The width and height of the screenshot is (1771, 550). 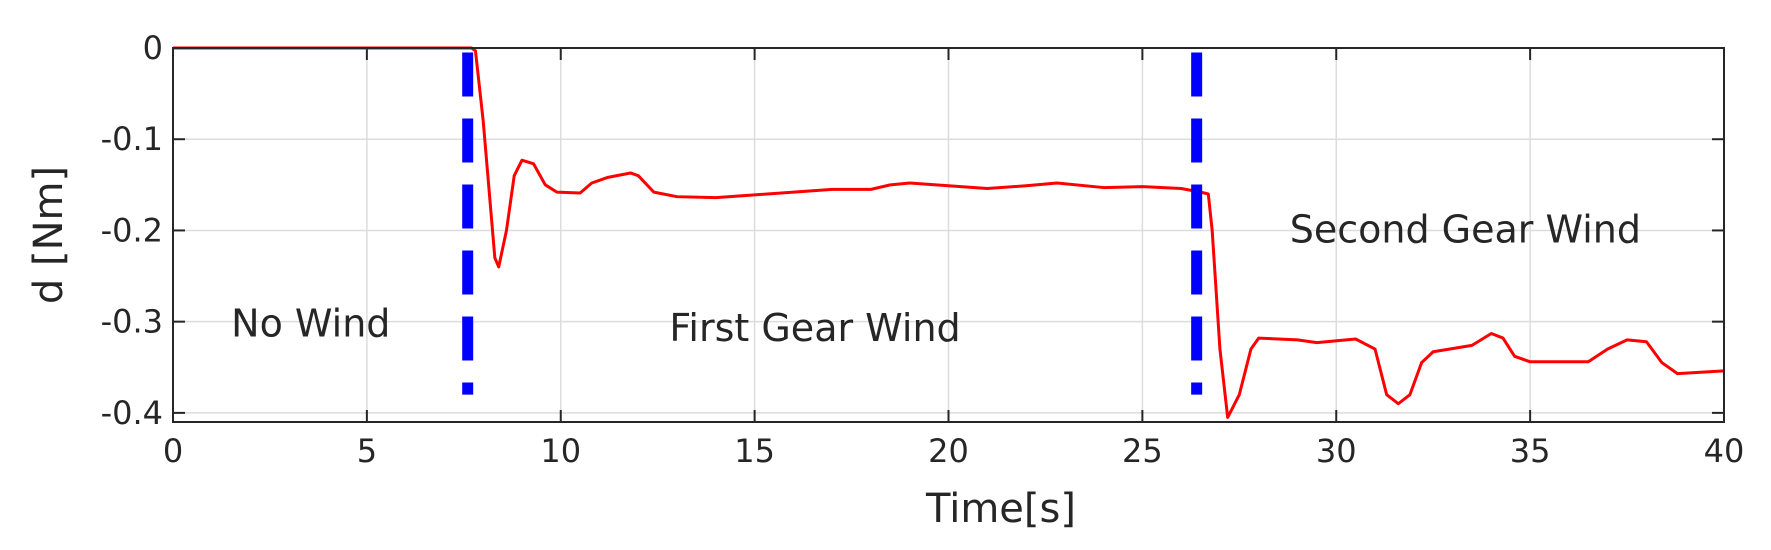 What do you see at coordinates (1000, 509) in the screenshot?
I see `x-axis-label: Time[s]` at bounding box center [1000, 509].